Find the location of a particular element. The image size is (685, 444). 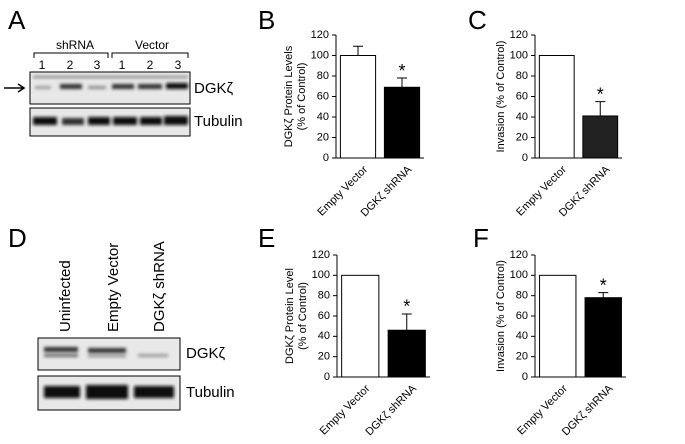

group-bracket is located at coordinates (111, 55).